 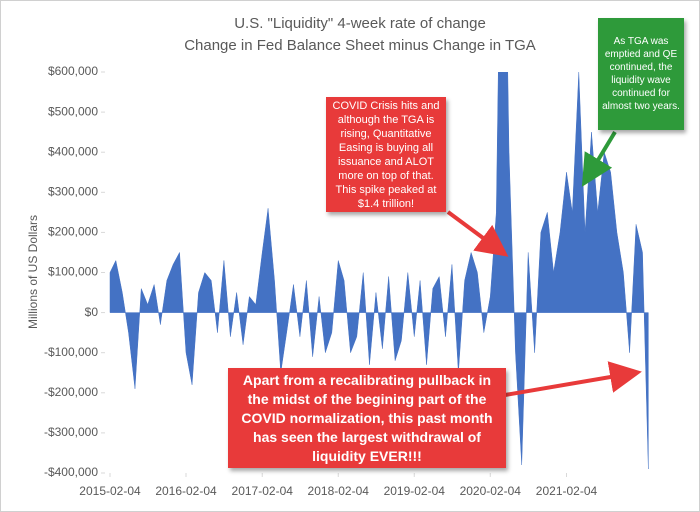 I want to click on x-tick-label: 2021-02-04, so click(x=567, y=491).